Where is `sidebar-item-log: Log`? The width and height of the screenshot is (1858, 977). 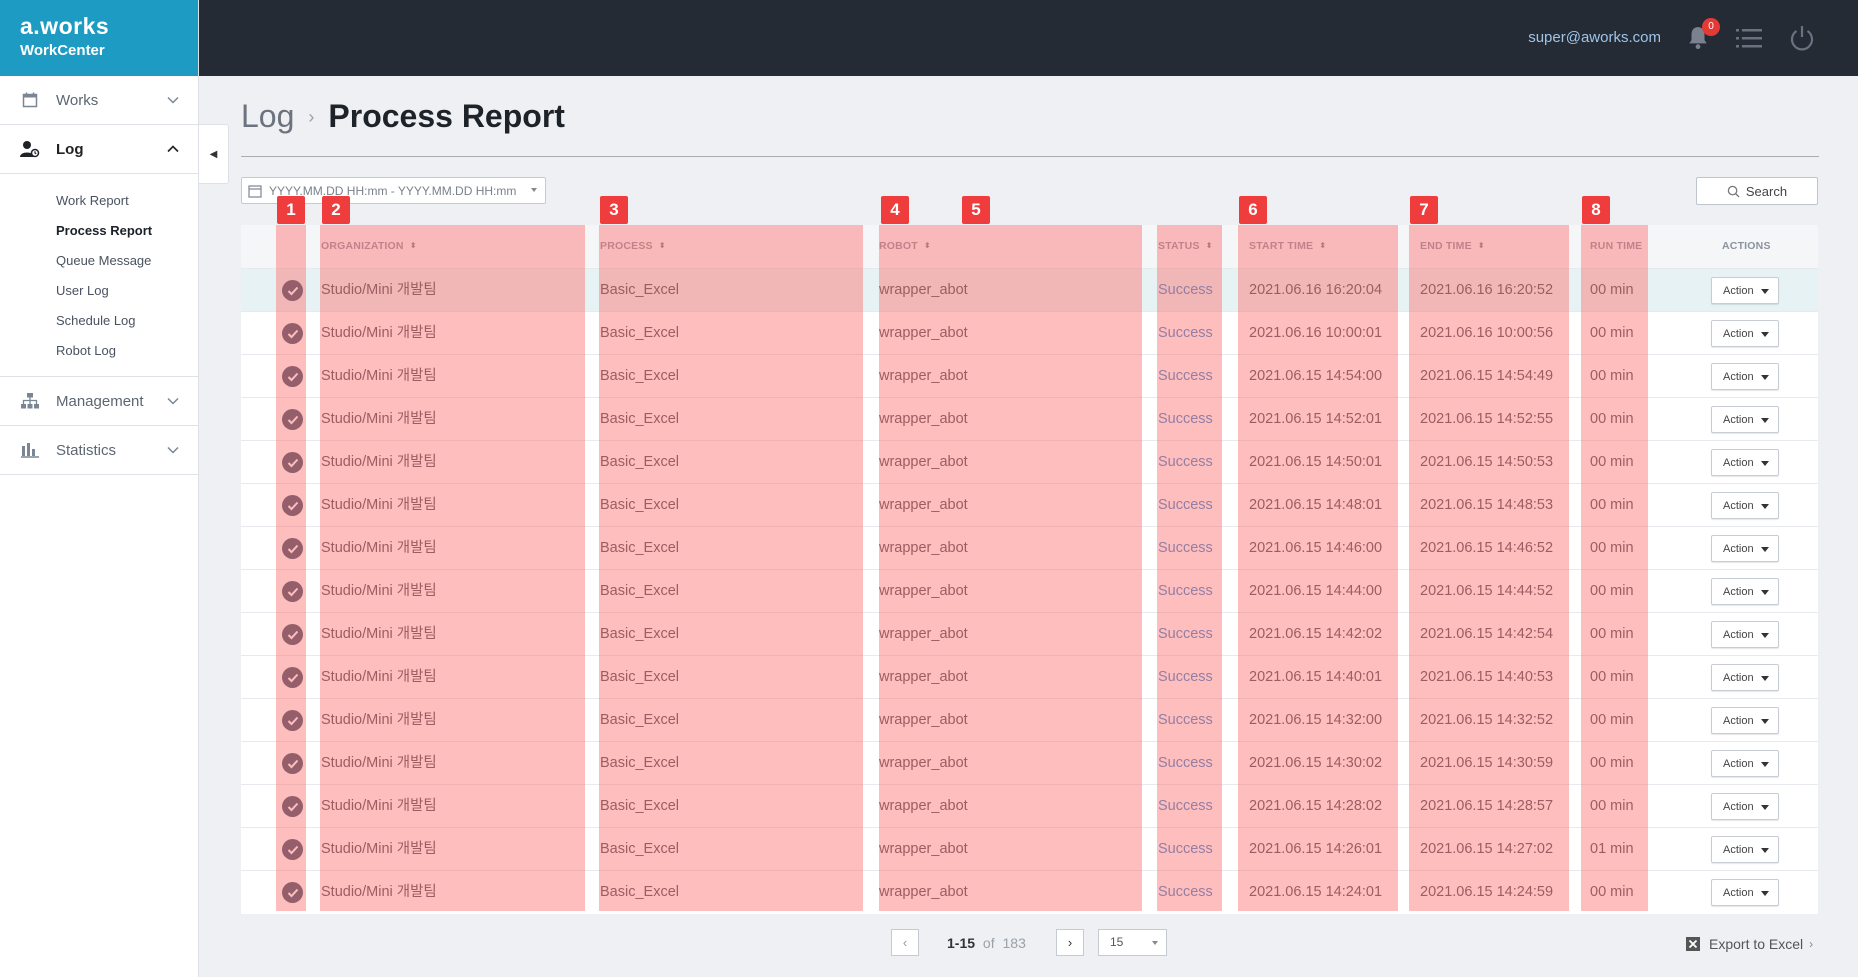
sidebar-item-log: Log is located at coordinates (99, 149).